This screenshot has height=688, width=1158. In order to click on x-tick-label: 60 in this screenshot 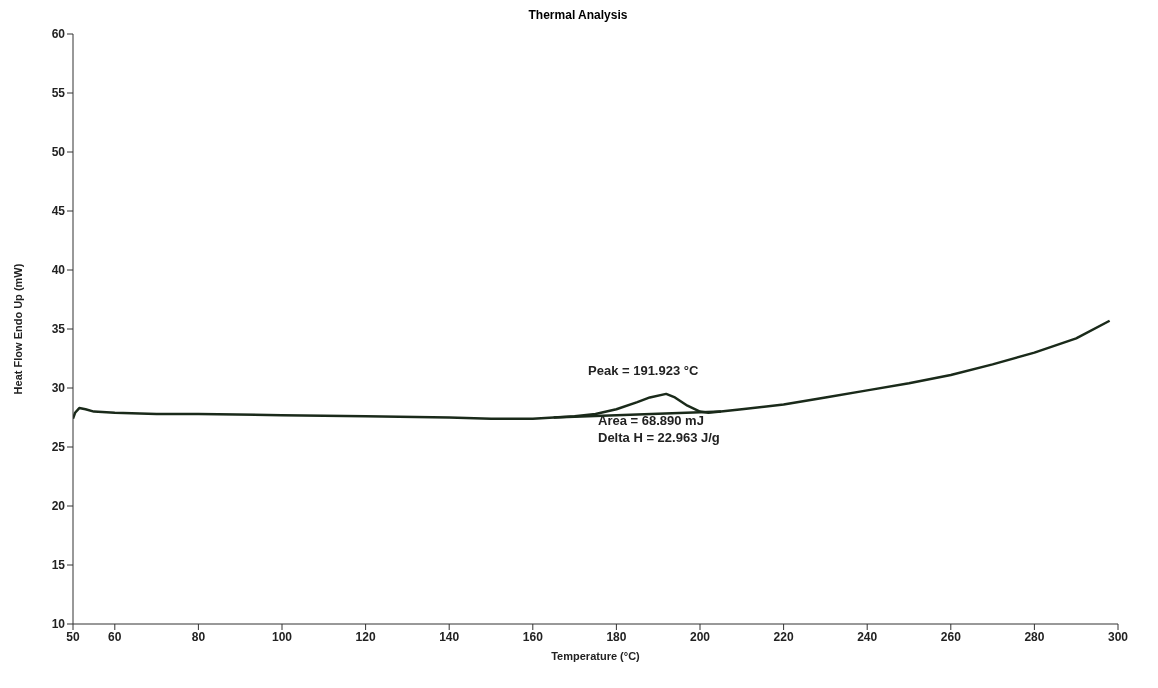, I will do `click(115, 636)`.